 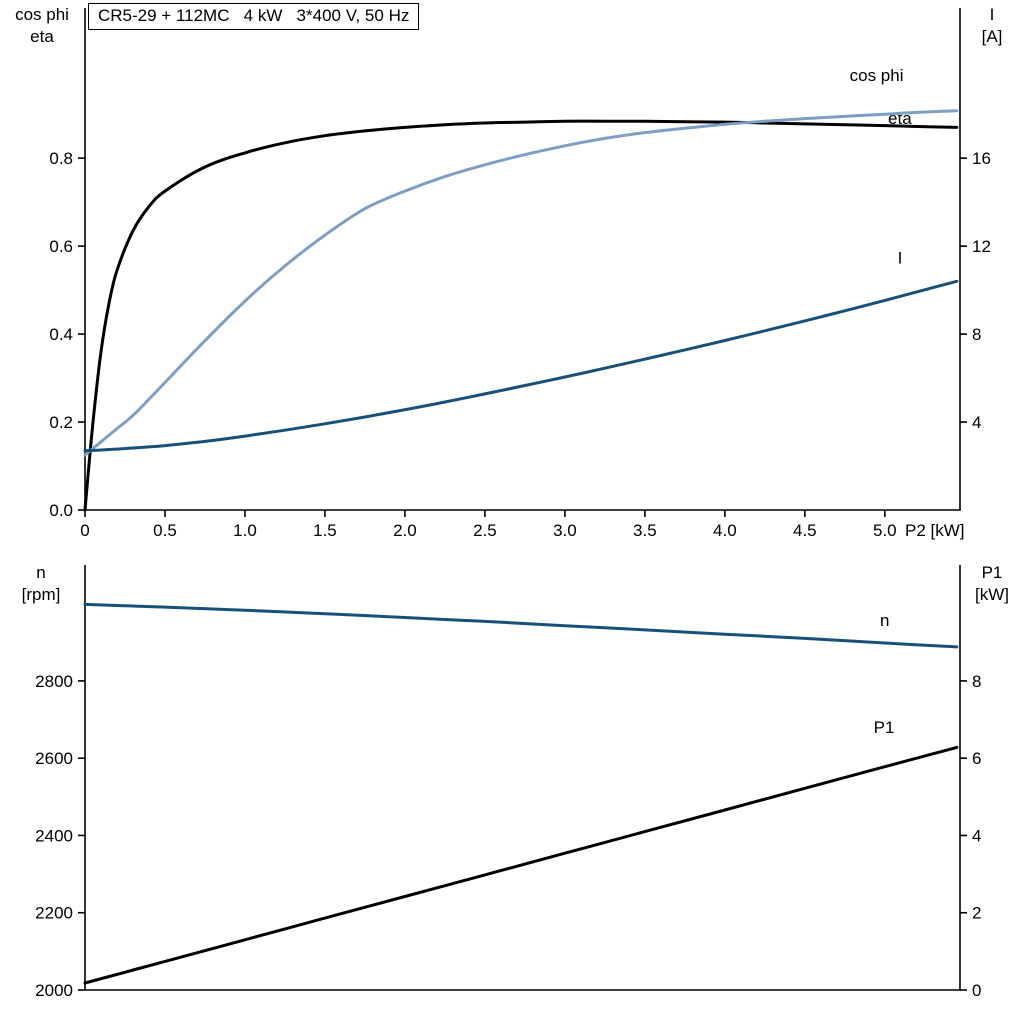 I want to click on x-axis-tick-label: 2.0, so click(x=405, y=530).